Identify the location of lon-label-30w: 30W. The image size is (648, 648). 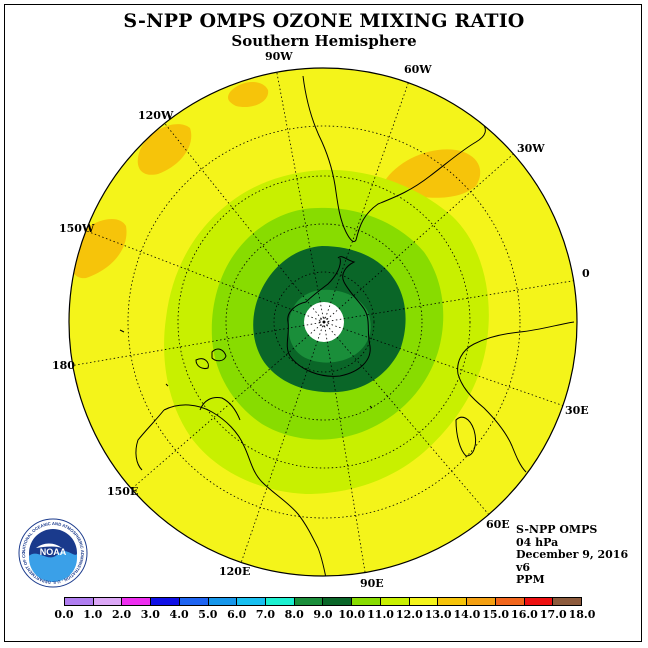
(531, 148).